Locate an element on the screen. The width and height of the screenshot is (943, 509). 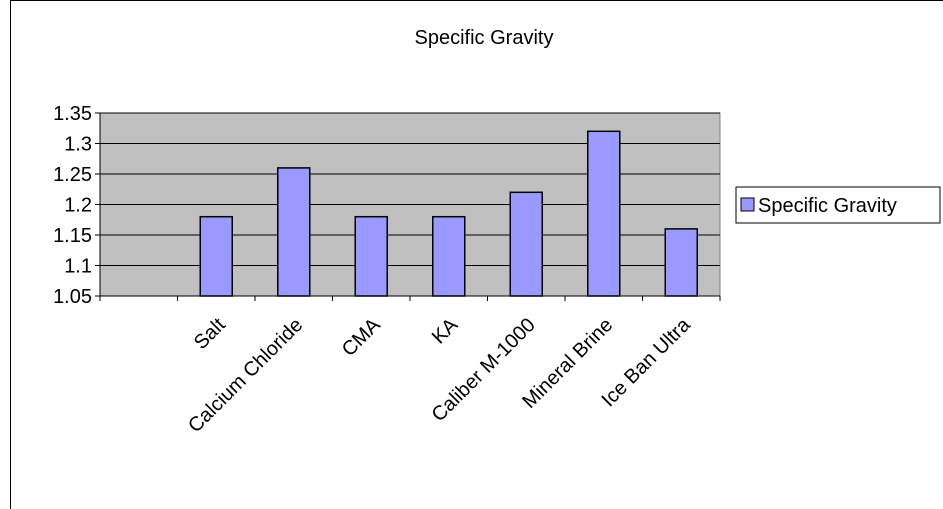
y-tick-label: 1.35 is located at coordinates (72, 114).